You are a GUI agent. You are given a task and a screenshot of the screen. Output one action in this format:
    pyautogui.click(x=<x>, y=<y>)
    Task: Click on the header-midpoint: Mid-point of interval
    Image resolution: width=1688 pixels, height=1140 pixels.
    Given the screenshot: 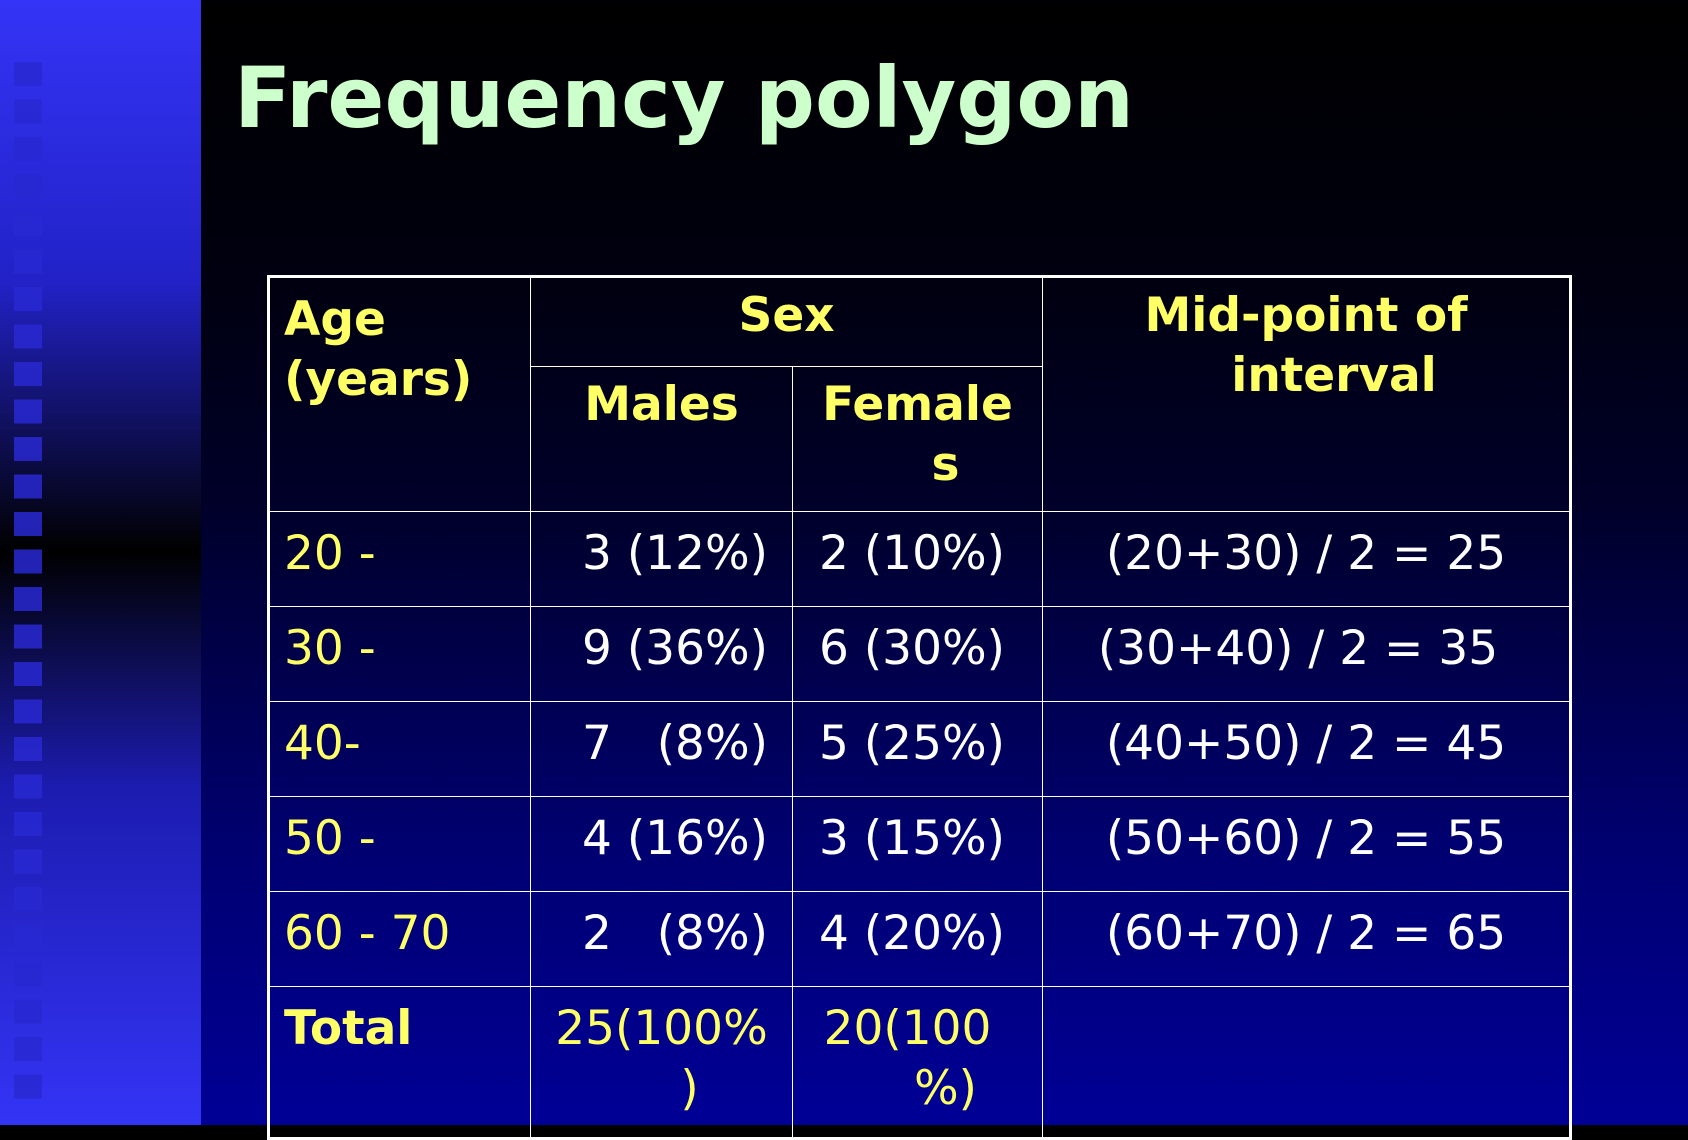 What is the action you would take?
    pyautogui.click(x=1307, y=394)
    